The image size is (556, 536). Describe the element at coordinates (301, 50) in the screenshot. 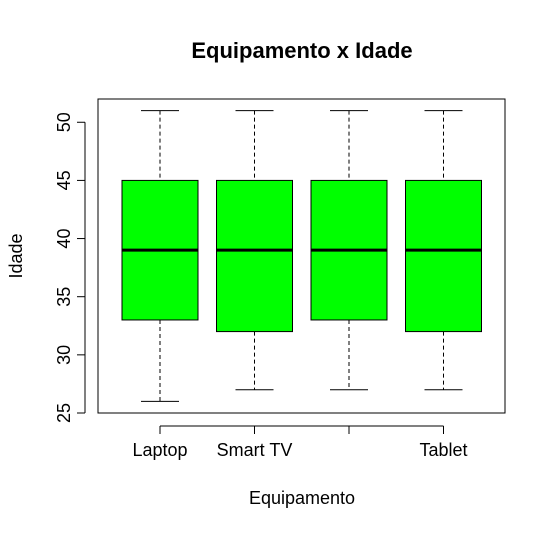

I see `chart-title: Equipamento x Idade` at that location.